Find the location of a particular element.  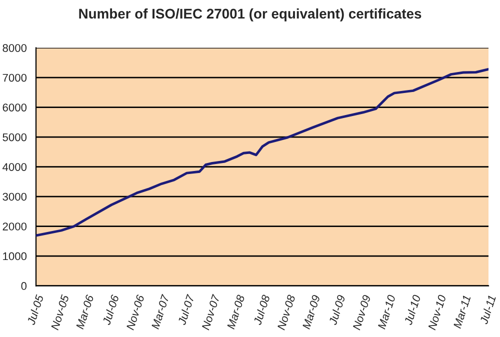

x-tick-label: Nov-06 is located at coordinates (135, 312).